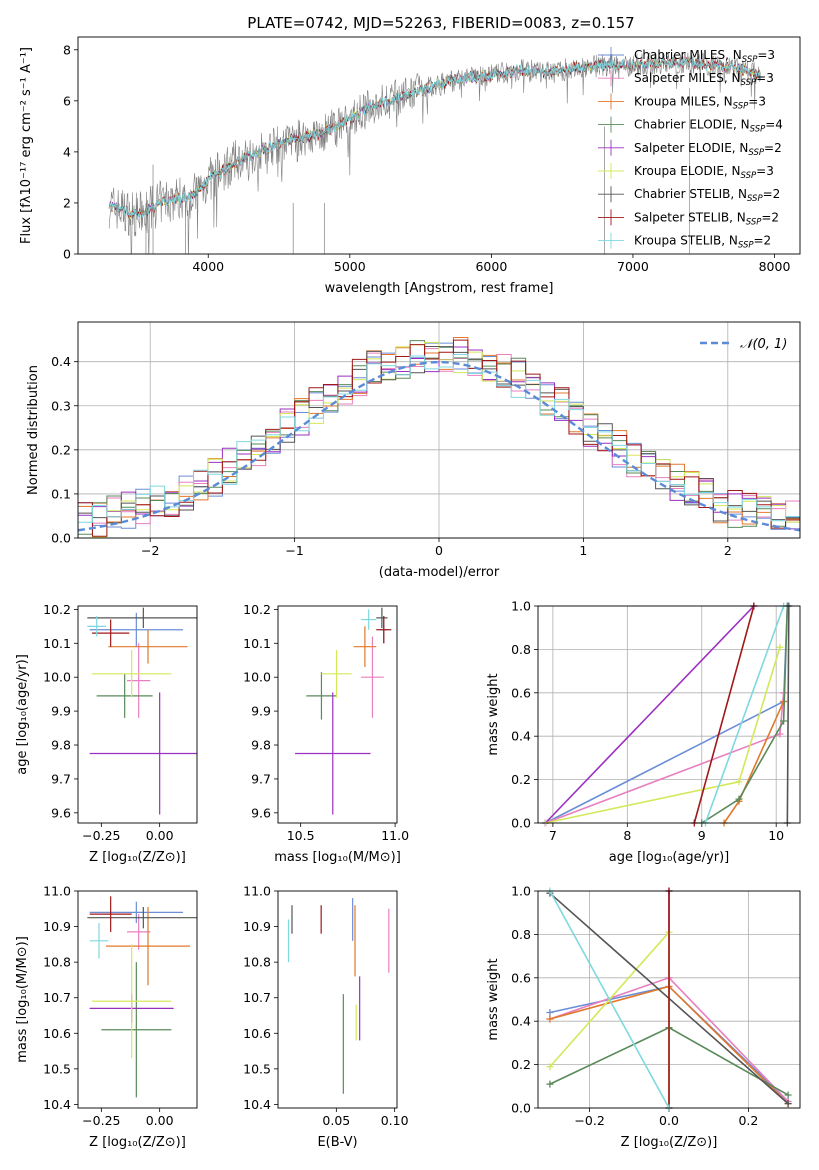 This screenshot has height=1170, width=819. Describe the element at coordinates (395, 835) in the screenshot. I see `age_vs_mass-xtick-label: 11.0` at that location.